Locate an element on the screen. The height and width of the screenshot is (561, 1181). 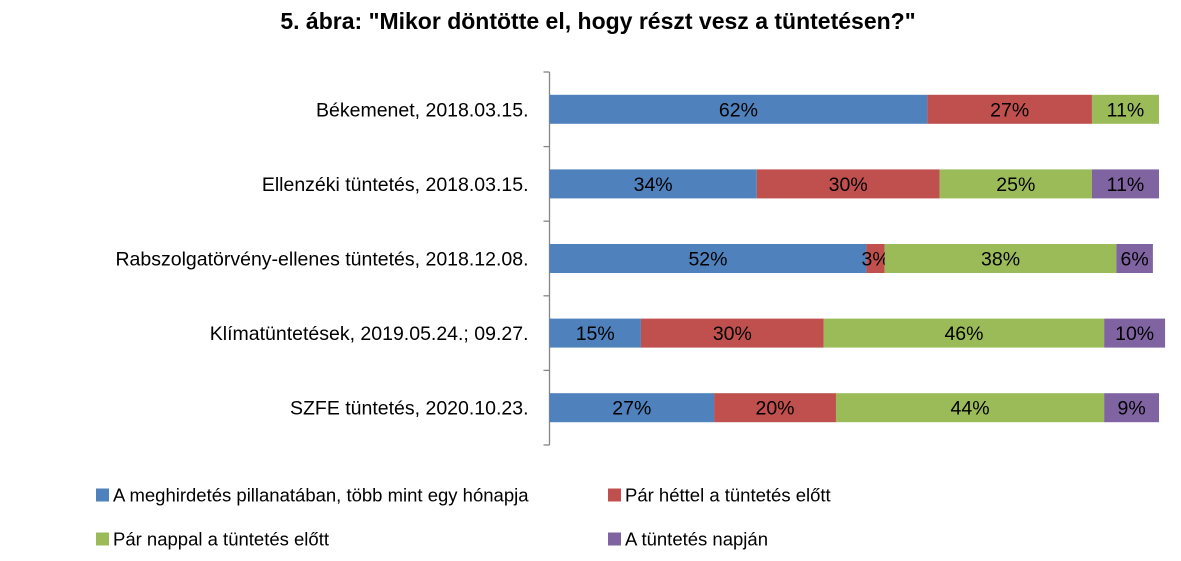
legend-label: Pár nappal a tüntetés előtt is located at coordinates (221, 539).